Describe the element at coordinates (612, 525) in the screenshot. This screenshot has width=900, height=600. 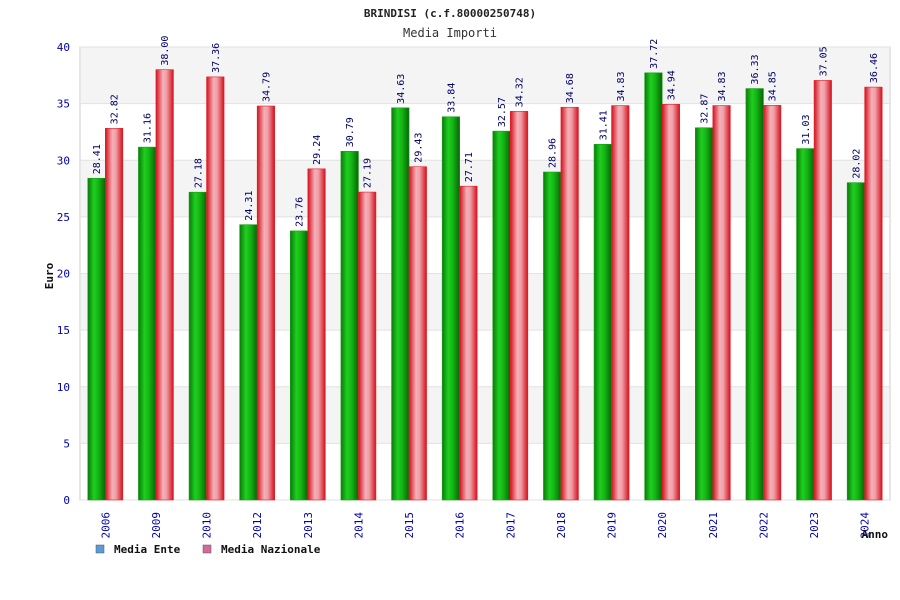
I see `x-tick-label: 2019` at that location.